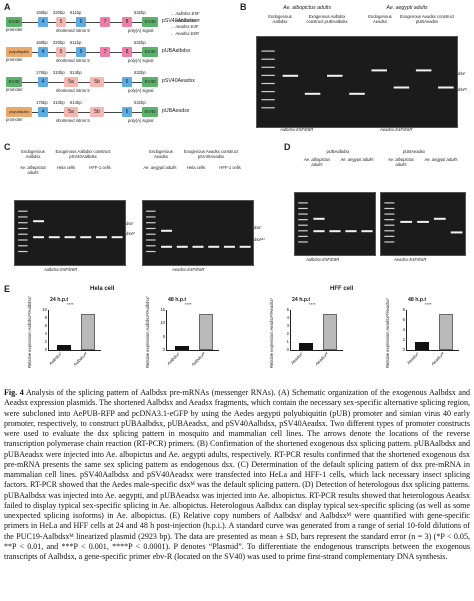 This screenshot has height=601, width=474. What do you see at coordinates (357, 82) in the screenshot?
I see `b-gel-image` at bounding box center [357, 82].